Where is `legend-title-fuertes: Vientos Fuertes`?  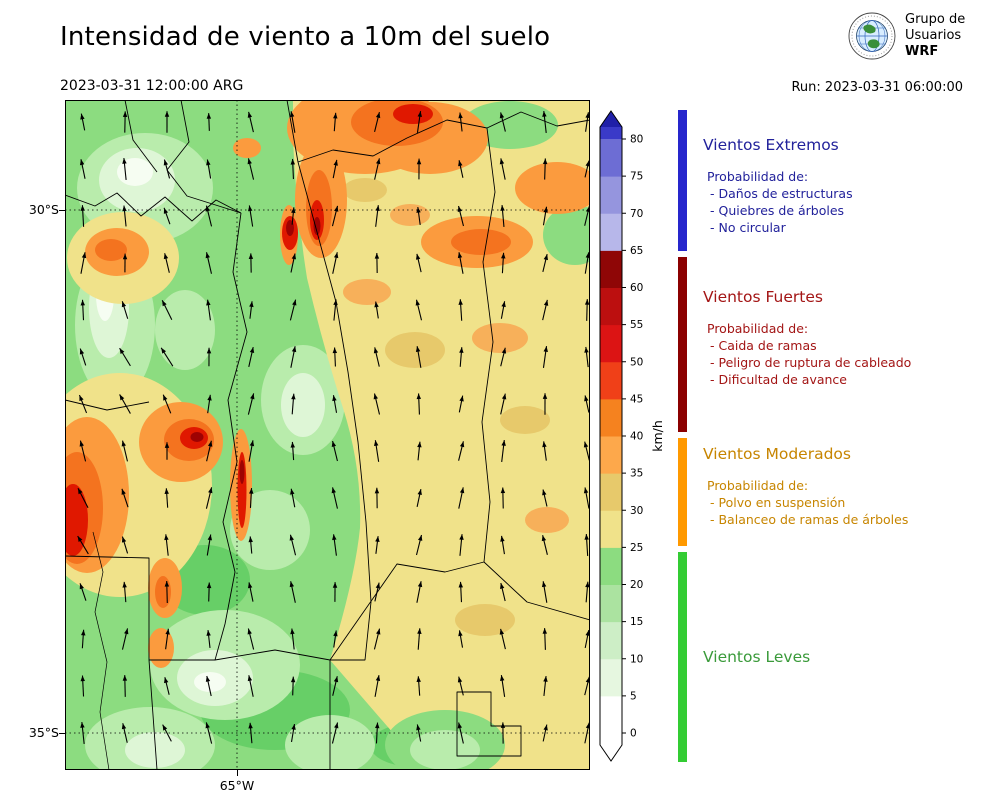 legend-title-fuertes: Vientos Fuertes is located at coordinates (763, 297).